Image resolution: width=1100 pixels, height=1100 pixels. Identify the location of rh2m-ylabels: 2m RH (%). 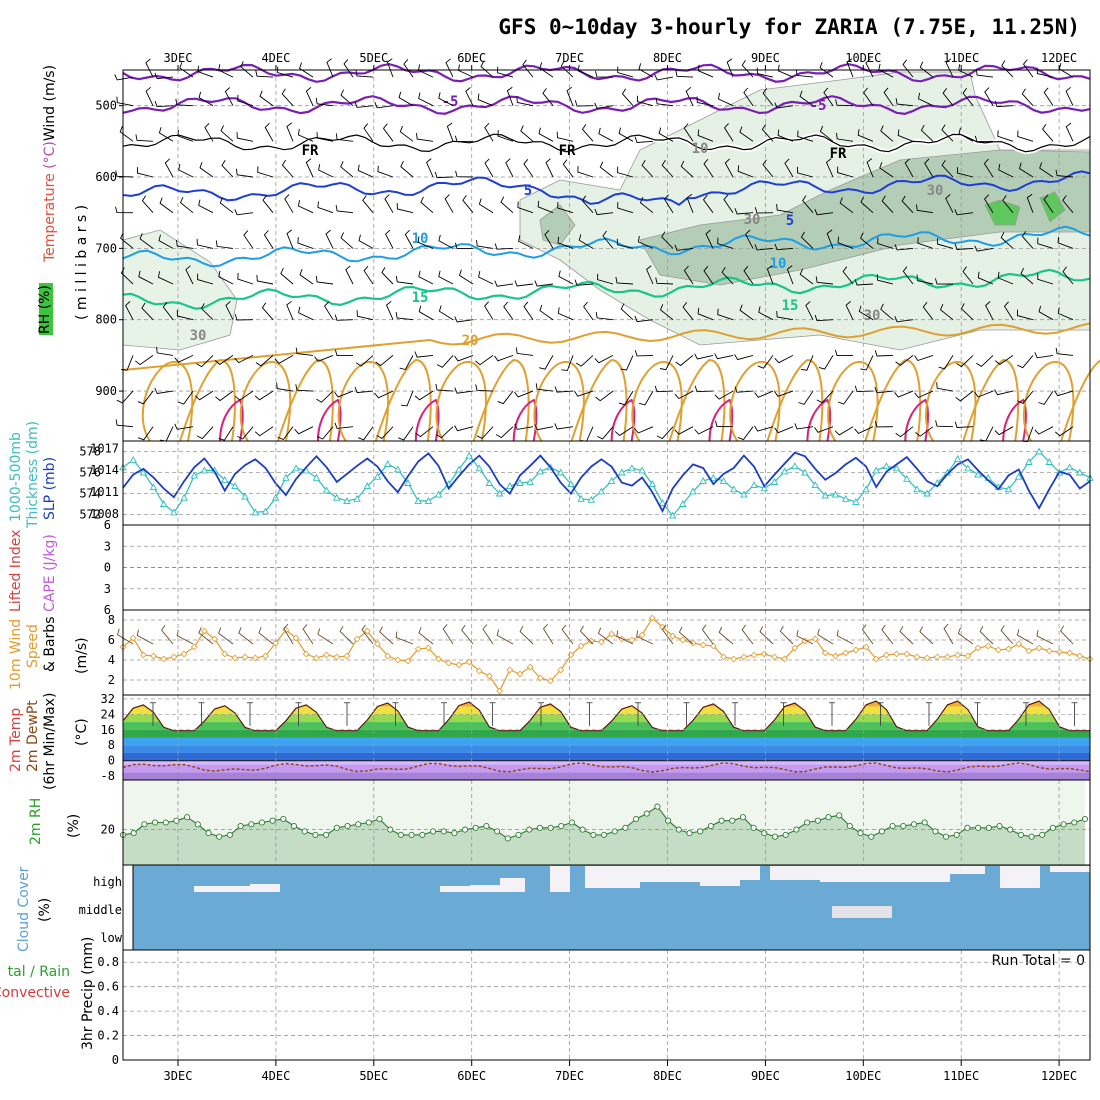
(55, 821).